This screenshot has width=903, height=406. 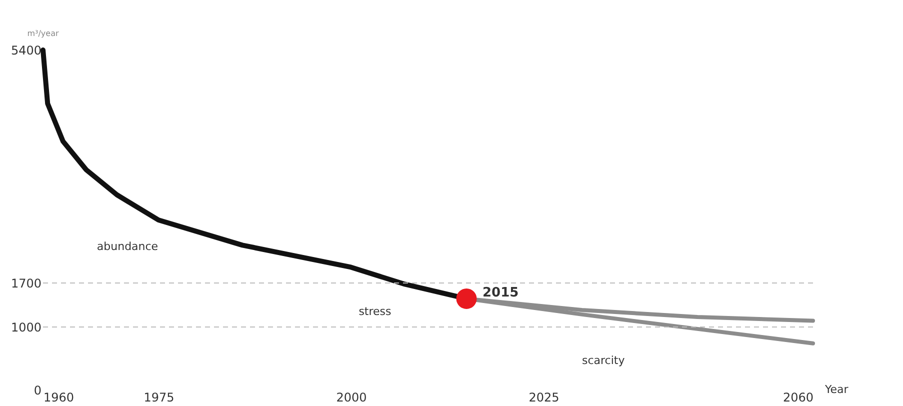 What do you see at coordinates (351, 397) in the screenshot?
I see `x-tick-label: 2000` at bounding box center [351, 397].